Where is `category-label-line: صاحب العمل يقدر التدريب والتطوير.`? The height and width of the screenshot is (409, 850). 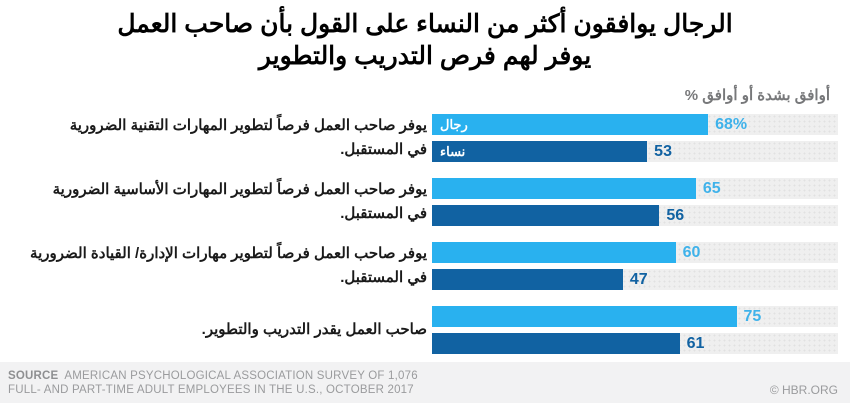
category-label-line: صاحب العمل يقدر التدريب والتطوير. is located at coordinates (314, 329).